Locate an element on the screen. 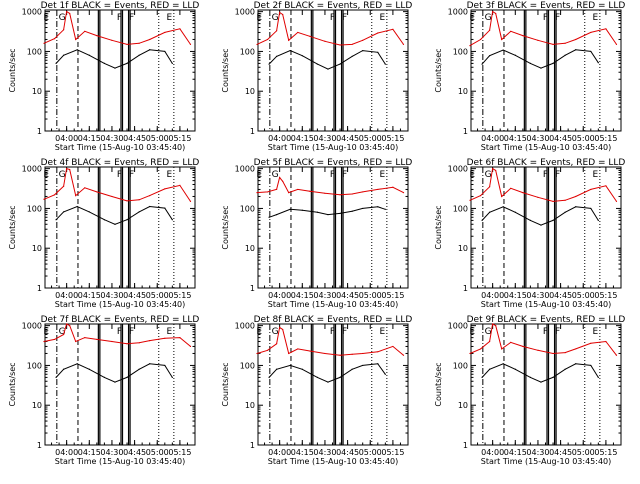 The height and width of the screenshot is (484, 640). region-marker: F is located at coordinates (545, 332).